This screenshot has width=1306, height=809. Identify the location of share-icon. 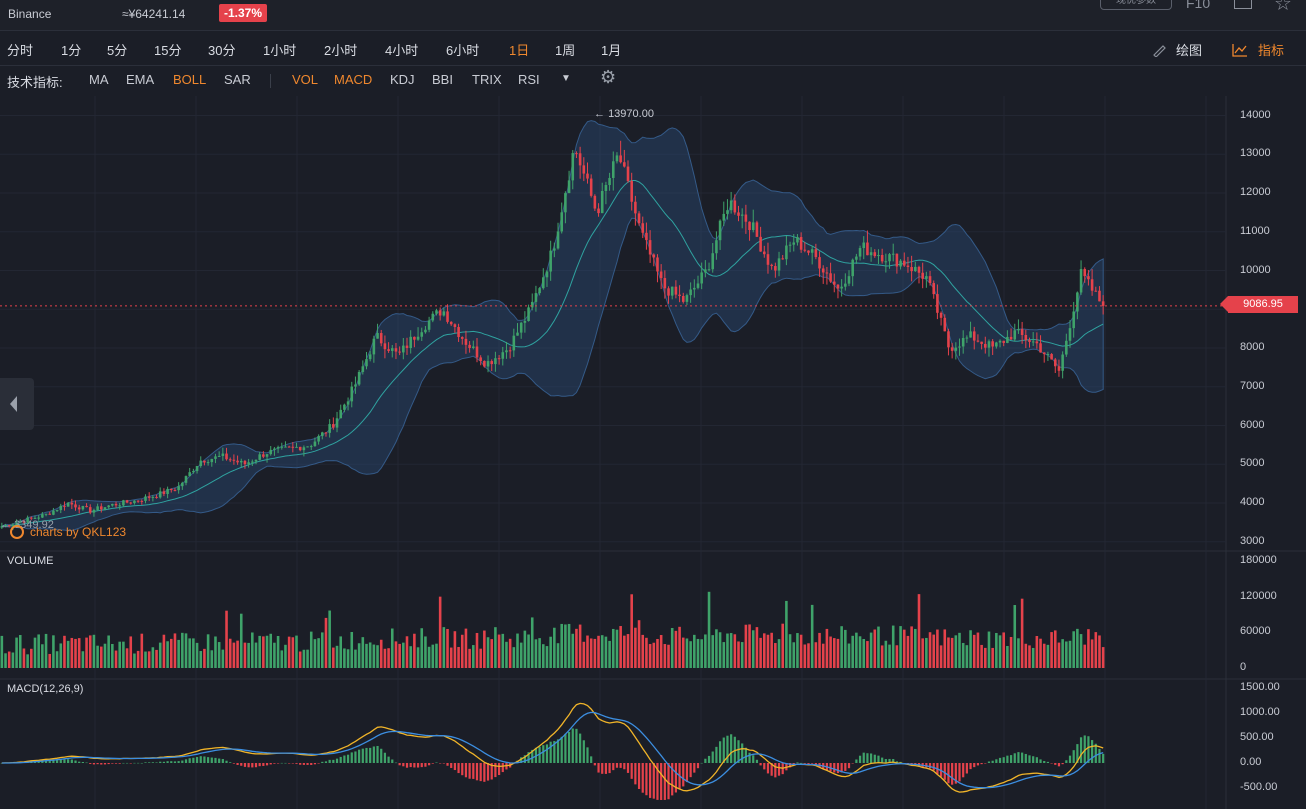
(1243, 4).